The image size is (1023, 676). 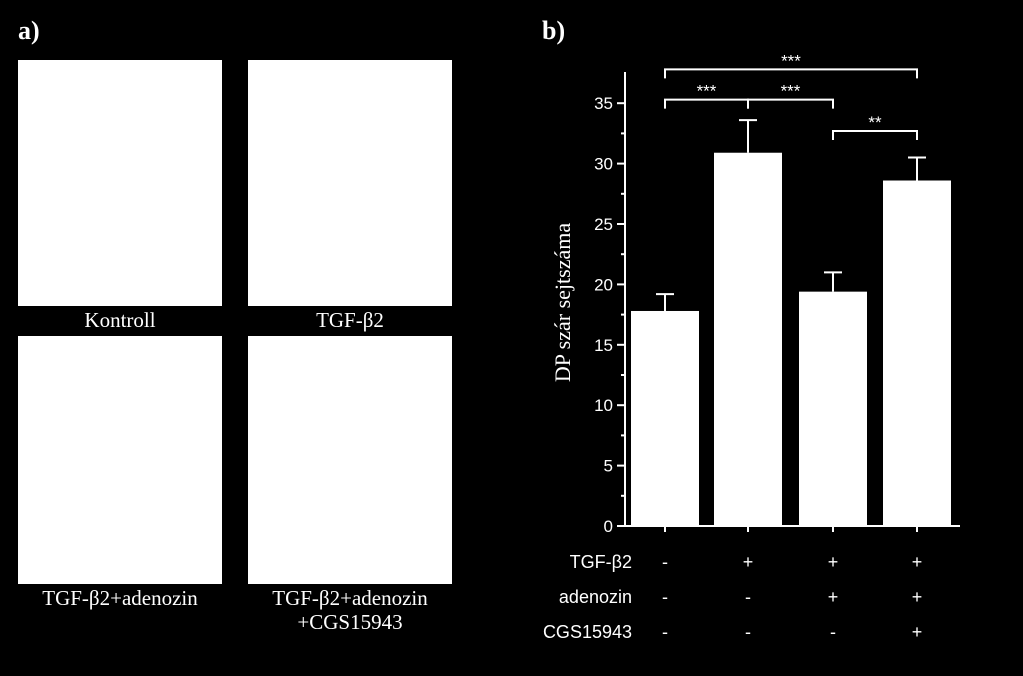 I want to click on condition-label: CGS15943, so click(x=587, y=632).